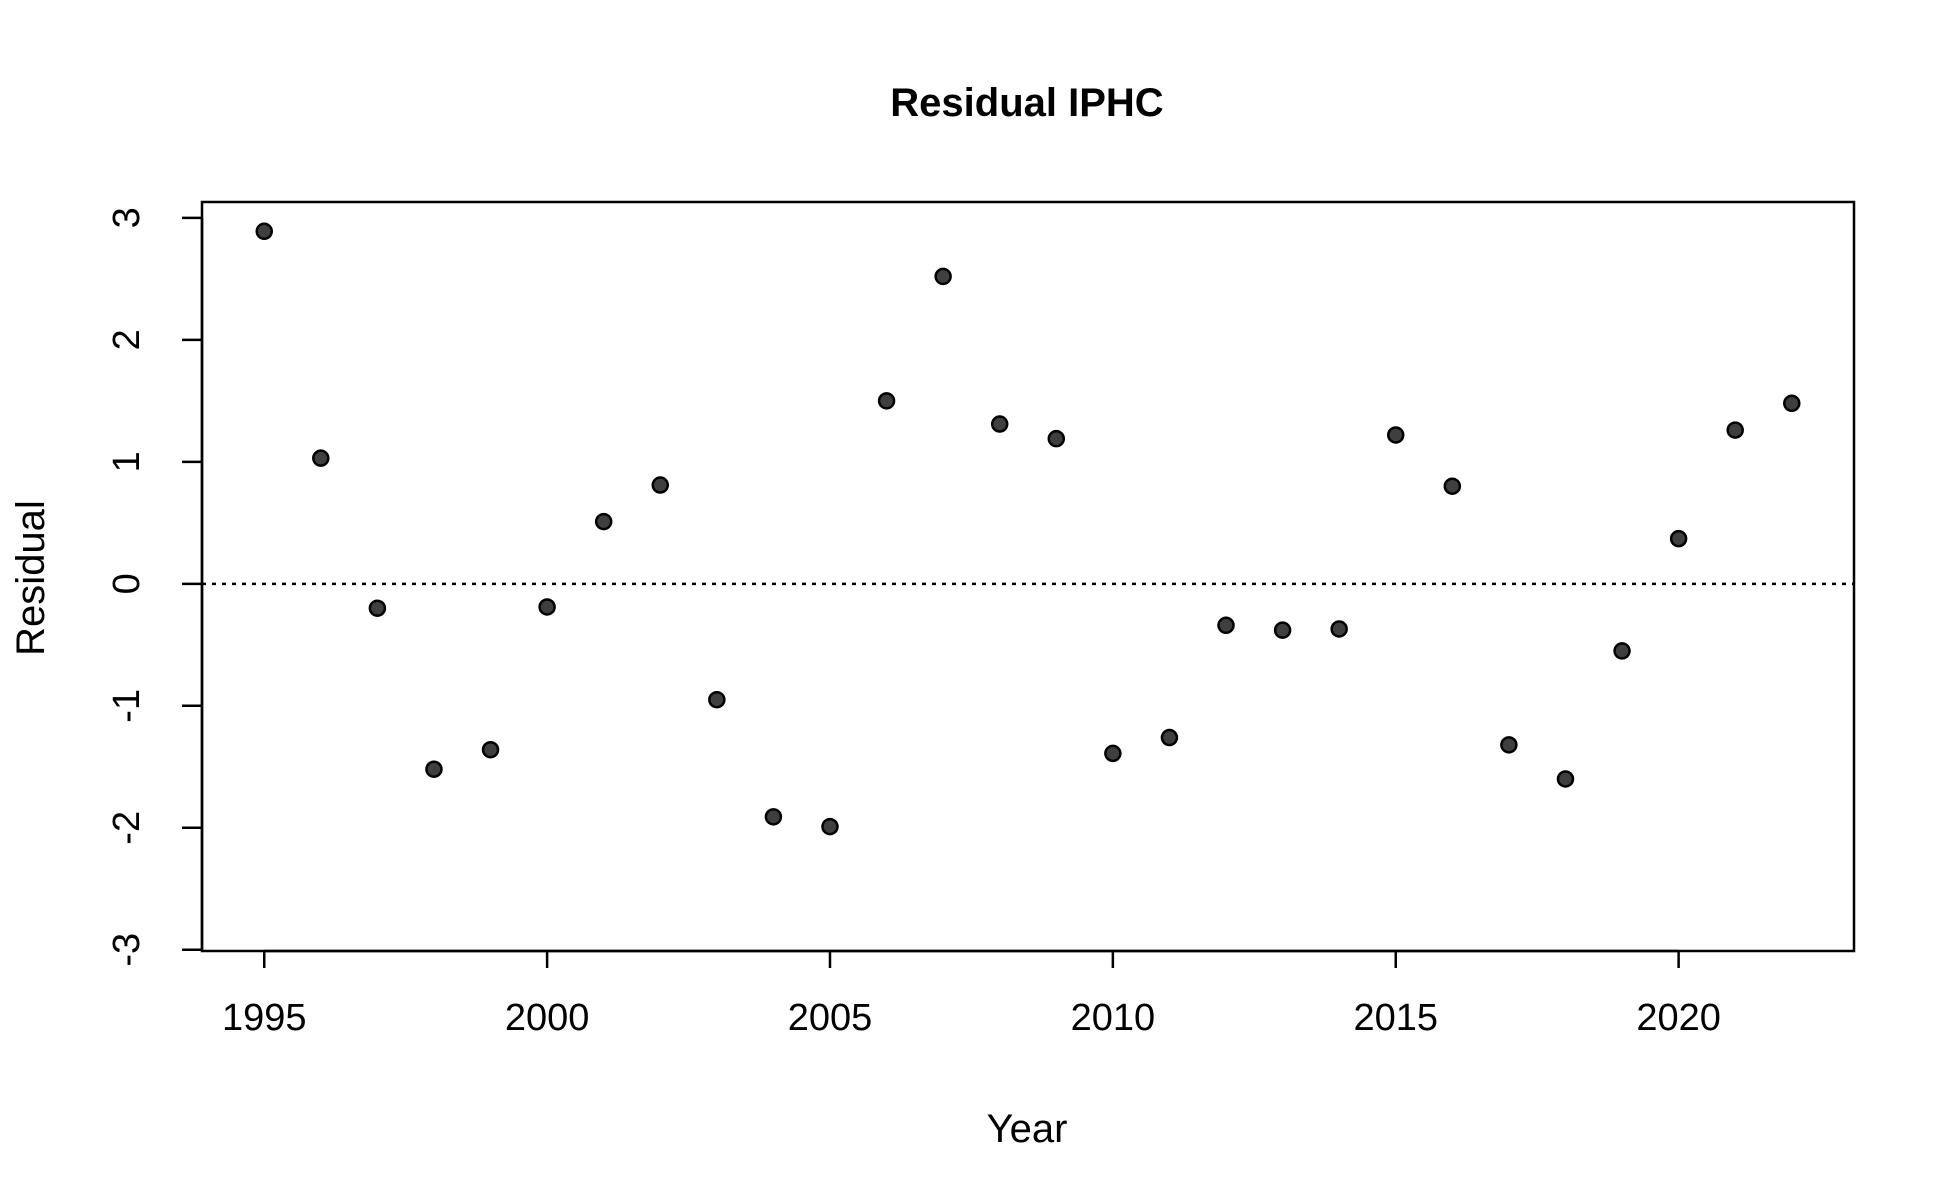  What do you see at coordinates (1395, 1018) in the screenshot?
I see `x-tick-label: 2015` at bounding box center [1395, 1018].